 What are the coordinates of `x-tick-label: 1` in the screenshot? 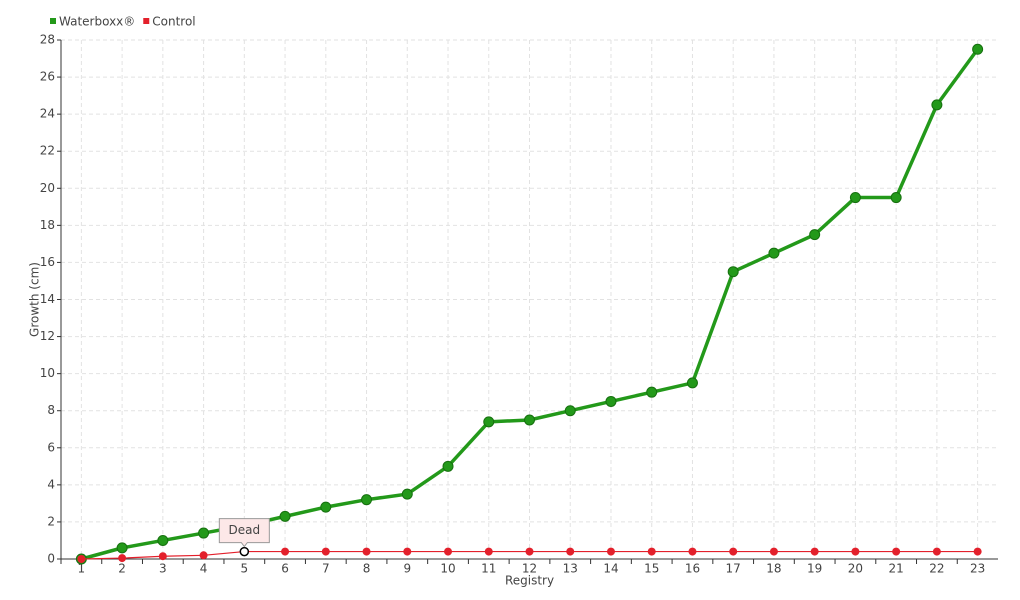 It's located at (82, 569).